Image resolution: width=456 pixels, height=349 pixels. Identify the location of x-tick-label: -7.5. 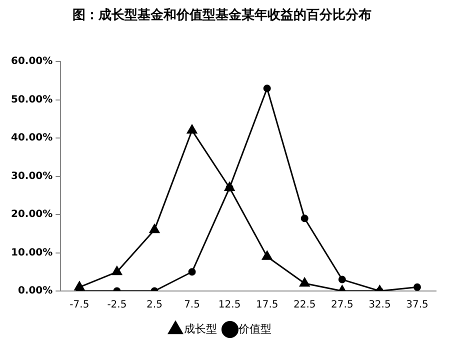
(80, 305).